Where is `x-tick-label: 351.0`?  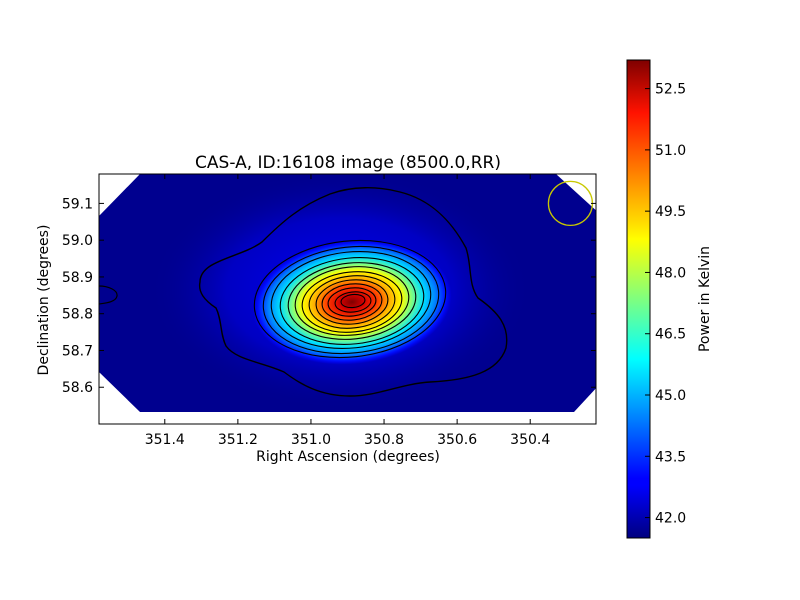
x-tick-label: 351.0 is located at coordinates (311, 440).